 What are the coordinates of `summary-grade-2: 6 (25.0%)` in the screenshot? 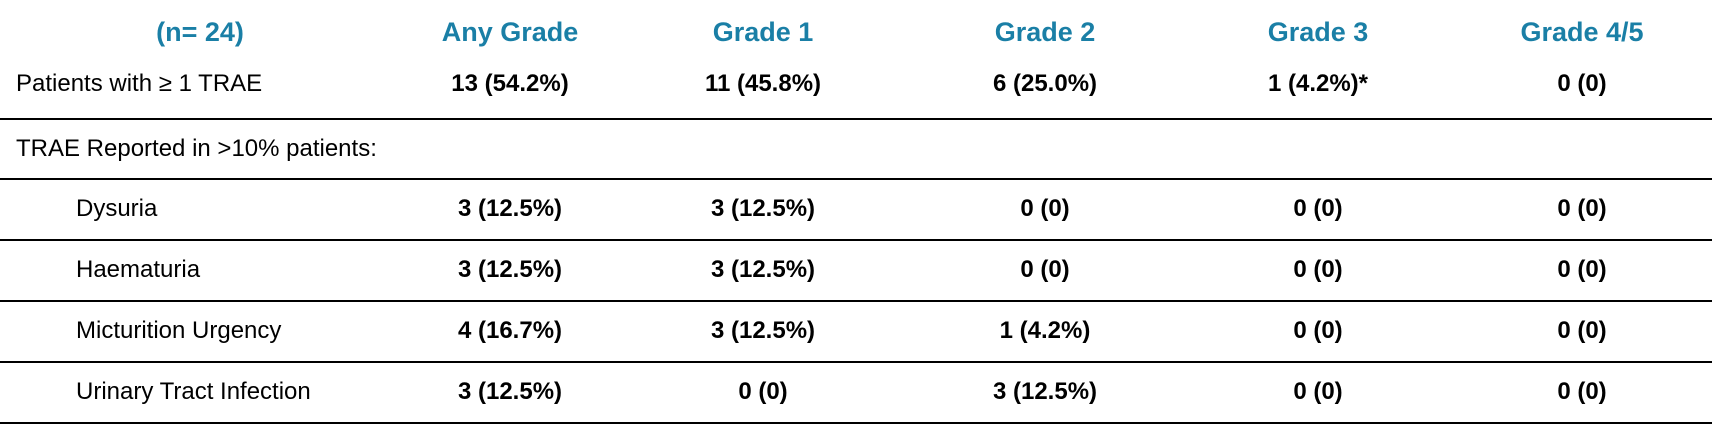 It's located at (1045, 83).